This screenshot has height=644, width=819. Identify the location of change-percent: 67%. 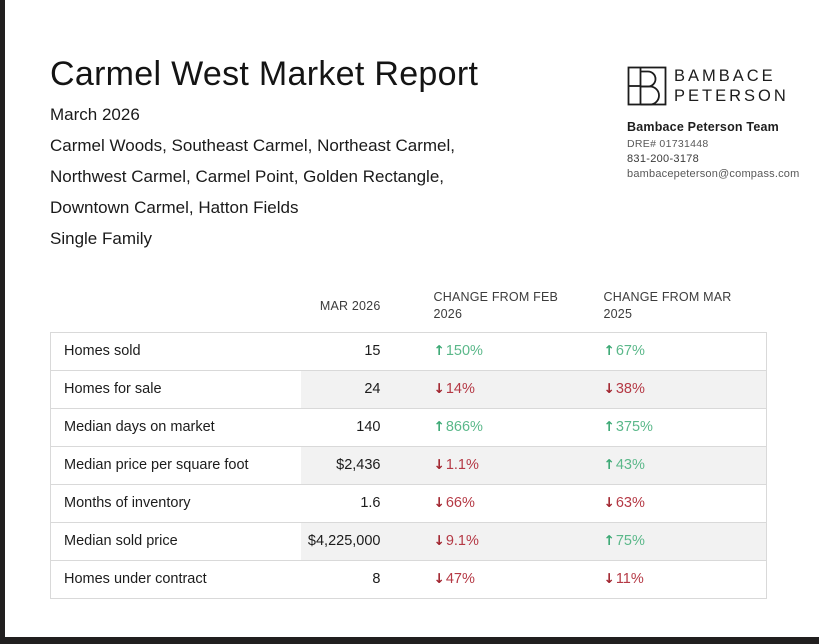
(630, 351).